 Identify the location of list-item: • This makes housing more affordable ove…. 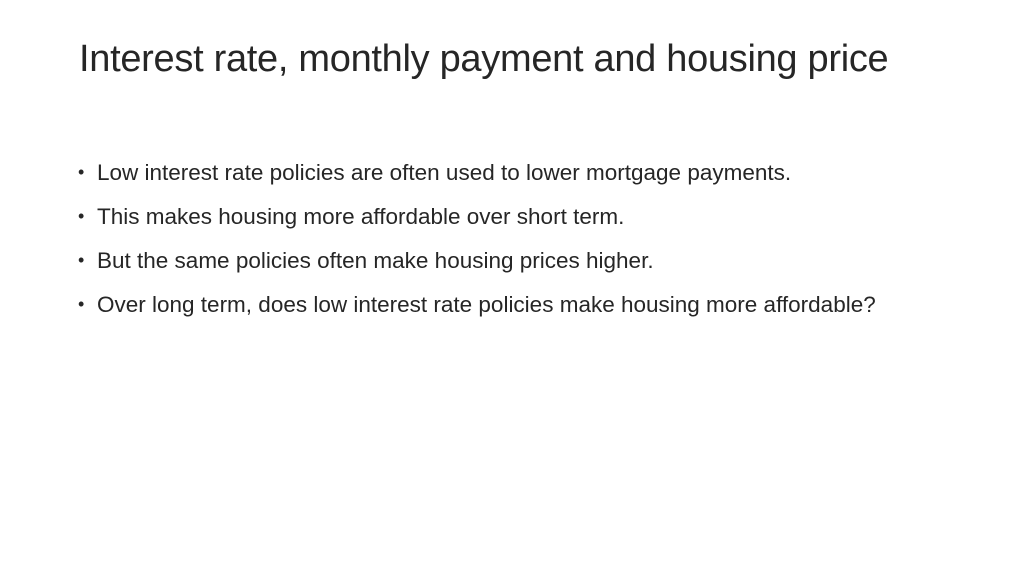
(508, 216).